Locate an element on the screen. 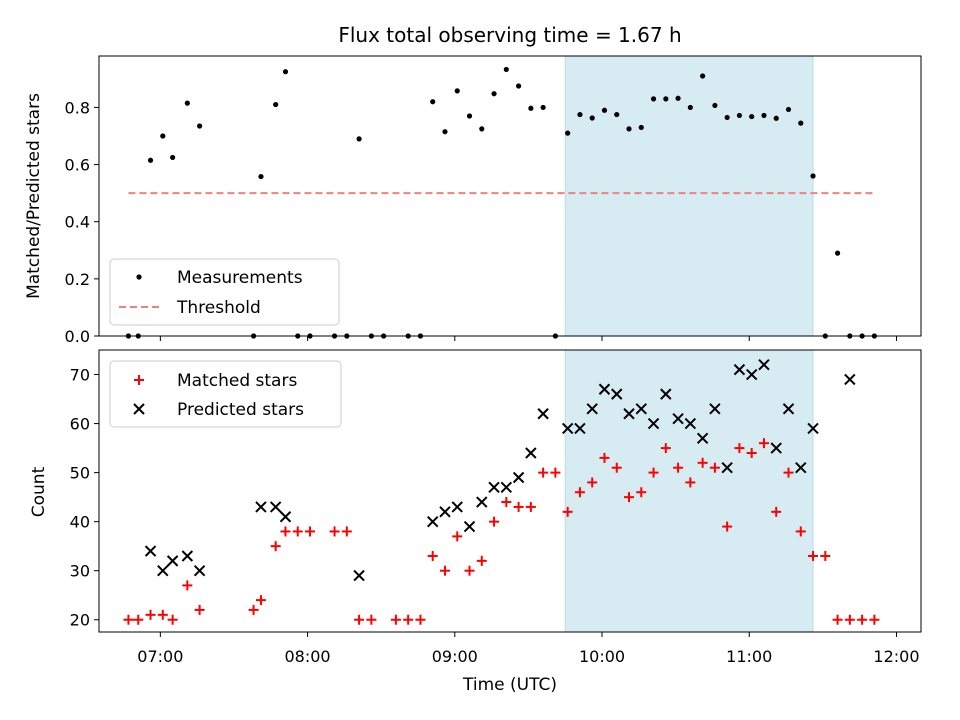 The height and width of the screenshot is (720, 960). bottom-y-ticks: 20 30 40 50 60 70 is located at coordinates (84, 498).